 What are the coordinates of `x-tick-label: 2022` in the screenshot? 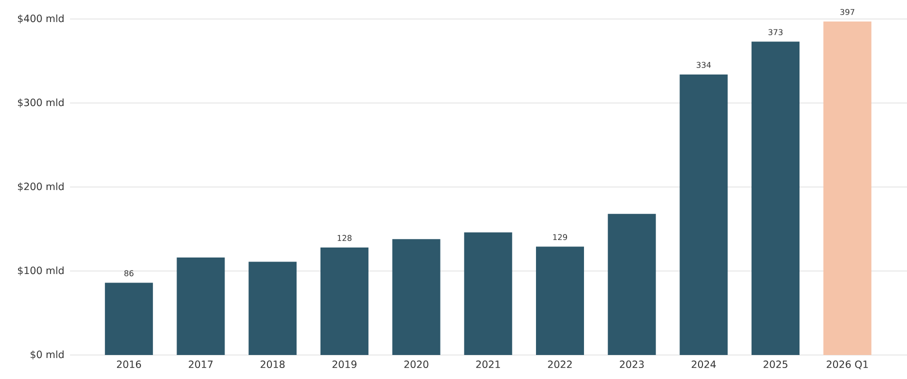 It's located at (560, 364).